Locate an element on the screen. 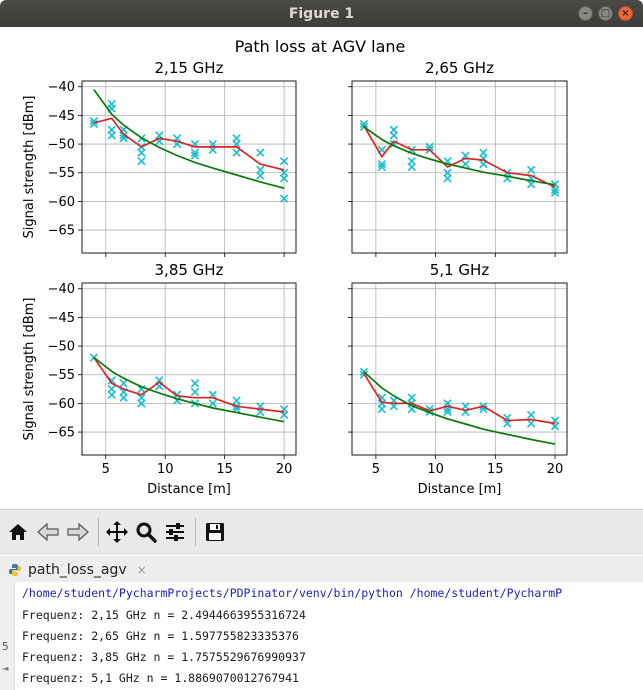 The image size is (643, 690). subplot-4: 5 10 15 20 5,1 GHz Distance [m] is located at coordinates (458, 379).